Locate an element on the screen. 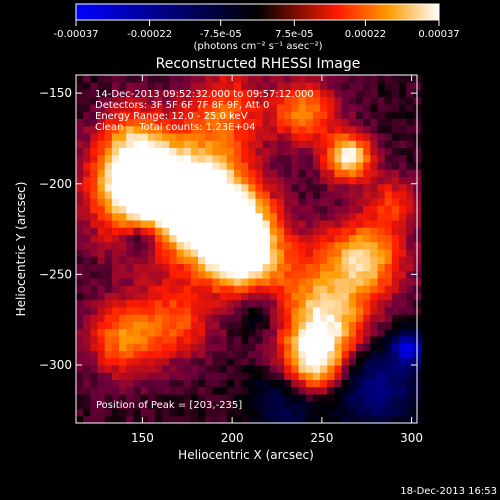 The width and height of the screenshot is (500, 500). colorbar-unit-label: (photons cm⁻² s⁻¹ asec⁻²) is located at coordinates (257, 46).